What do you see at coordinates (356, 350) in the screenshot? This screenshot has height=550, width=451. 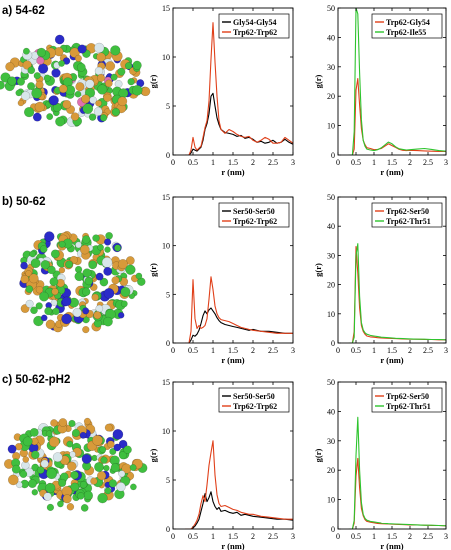 I see `x-tick-label: 0.5` at bounding box center [356, 350].